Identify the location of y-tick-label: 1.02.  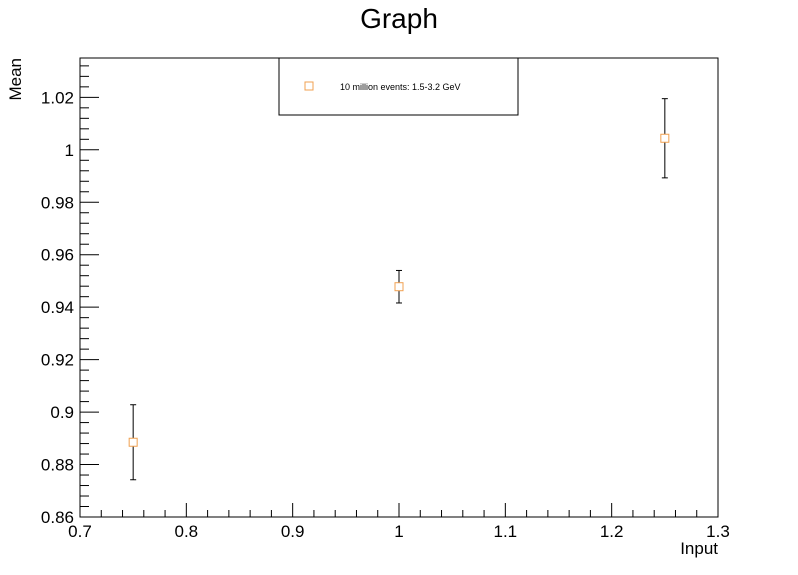
(57, 97).